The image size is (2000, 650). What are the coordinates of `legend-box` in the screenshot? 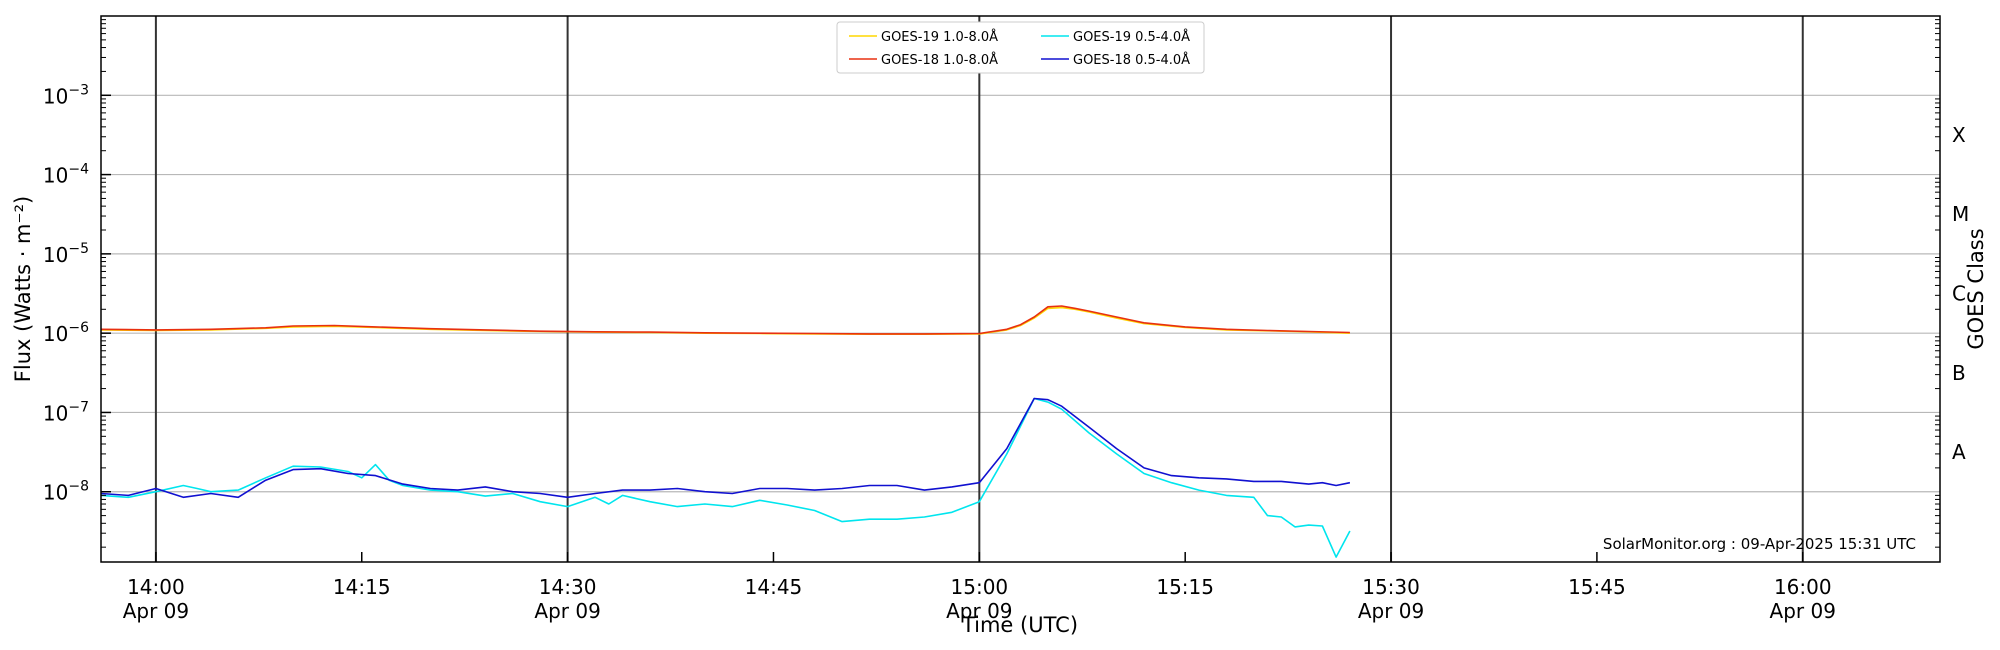 It's located at (1020, 47).